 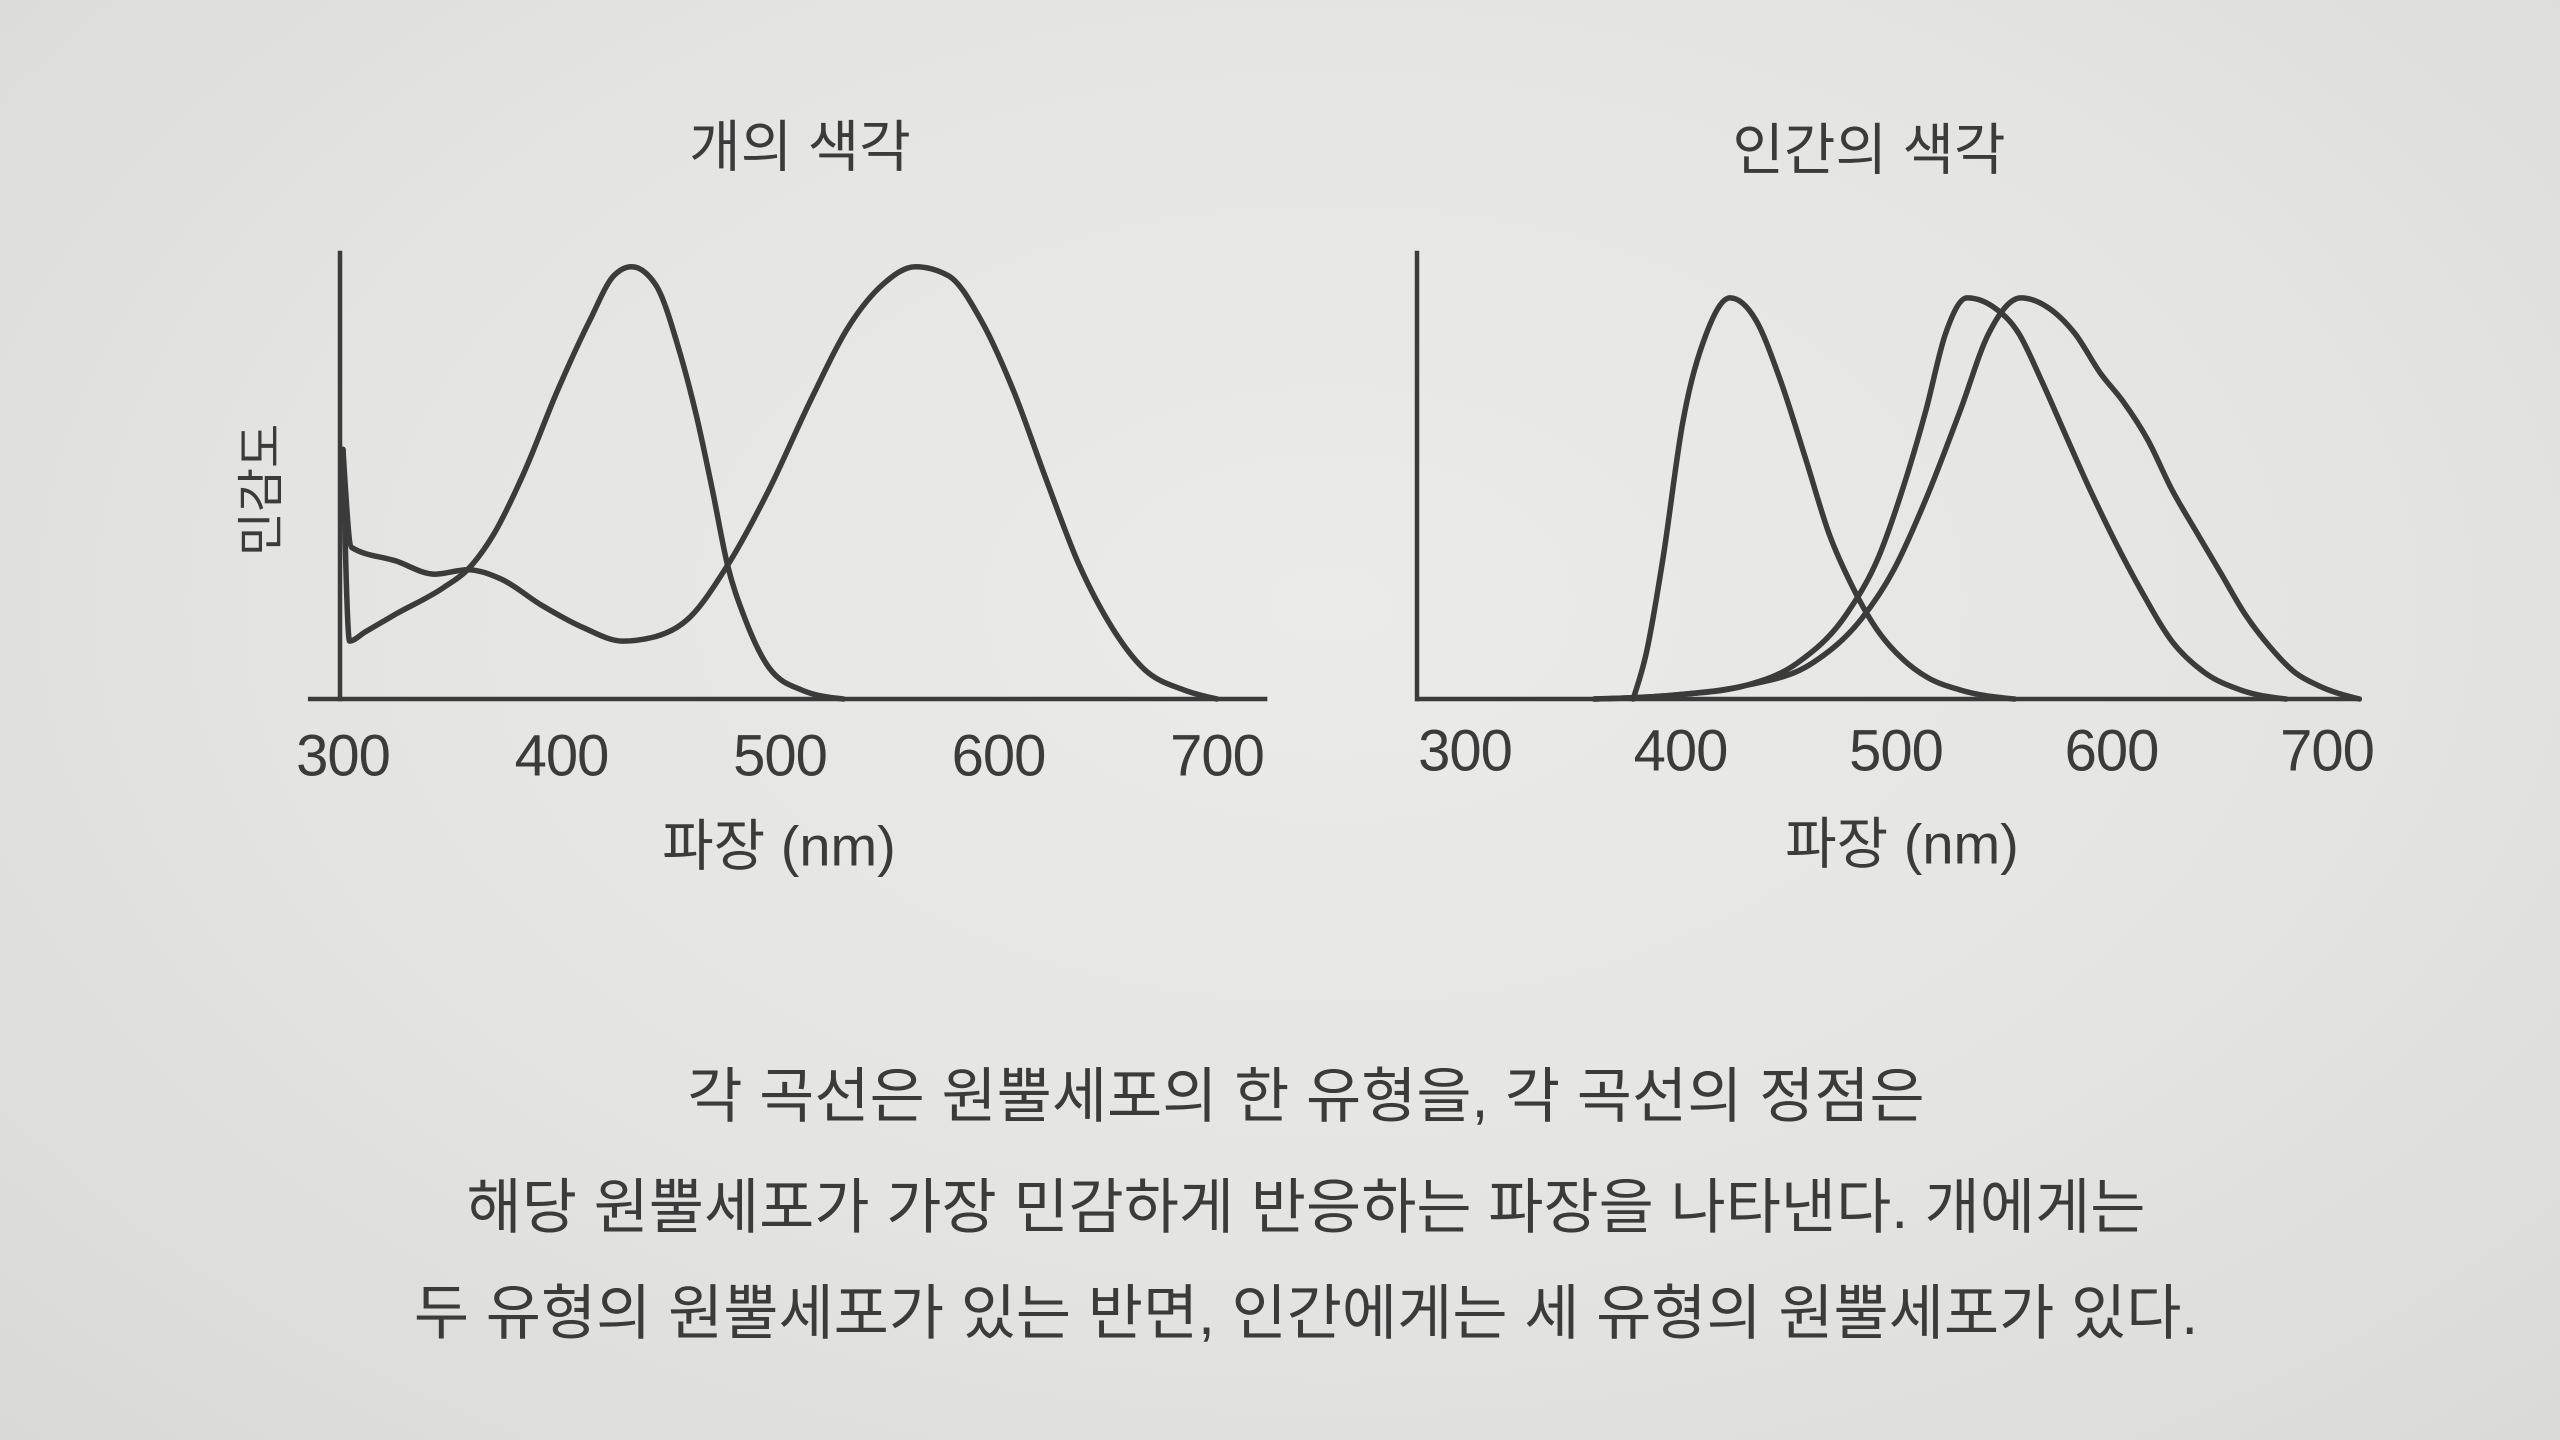 I want to click on chart-1-series-2-line, so click(x=780, y=482).